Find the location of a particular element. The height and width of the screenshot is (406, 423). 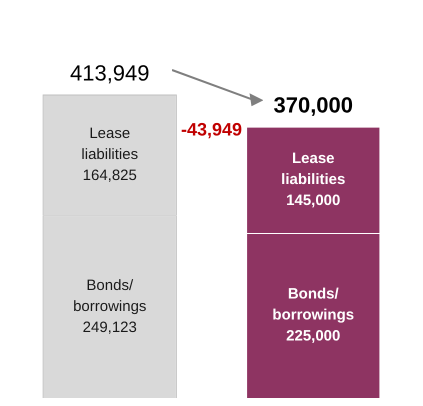

data-label: 145,000 is located at coordinates (313, 200).